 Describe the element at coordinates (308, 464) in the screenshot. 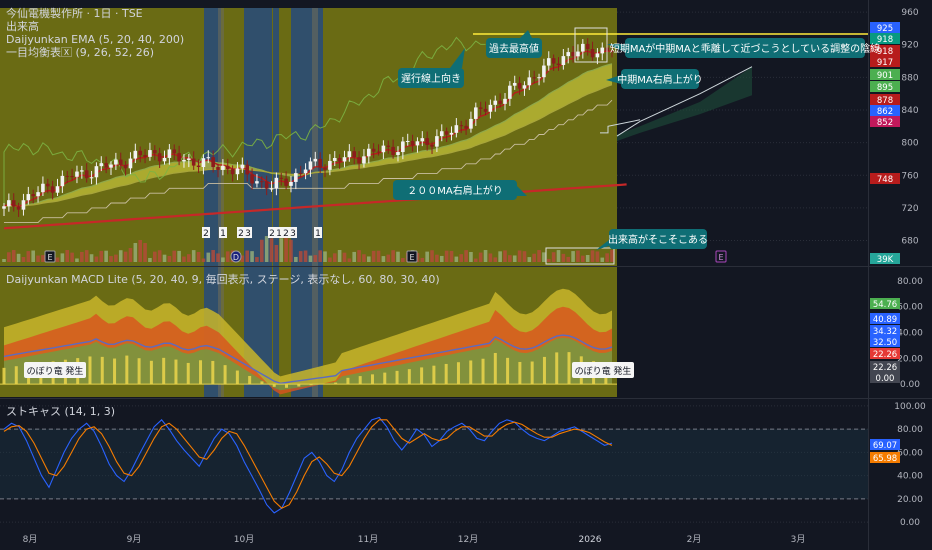

I see `stochastic-d-line` at that location.